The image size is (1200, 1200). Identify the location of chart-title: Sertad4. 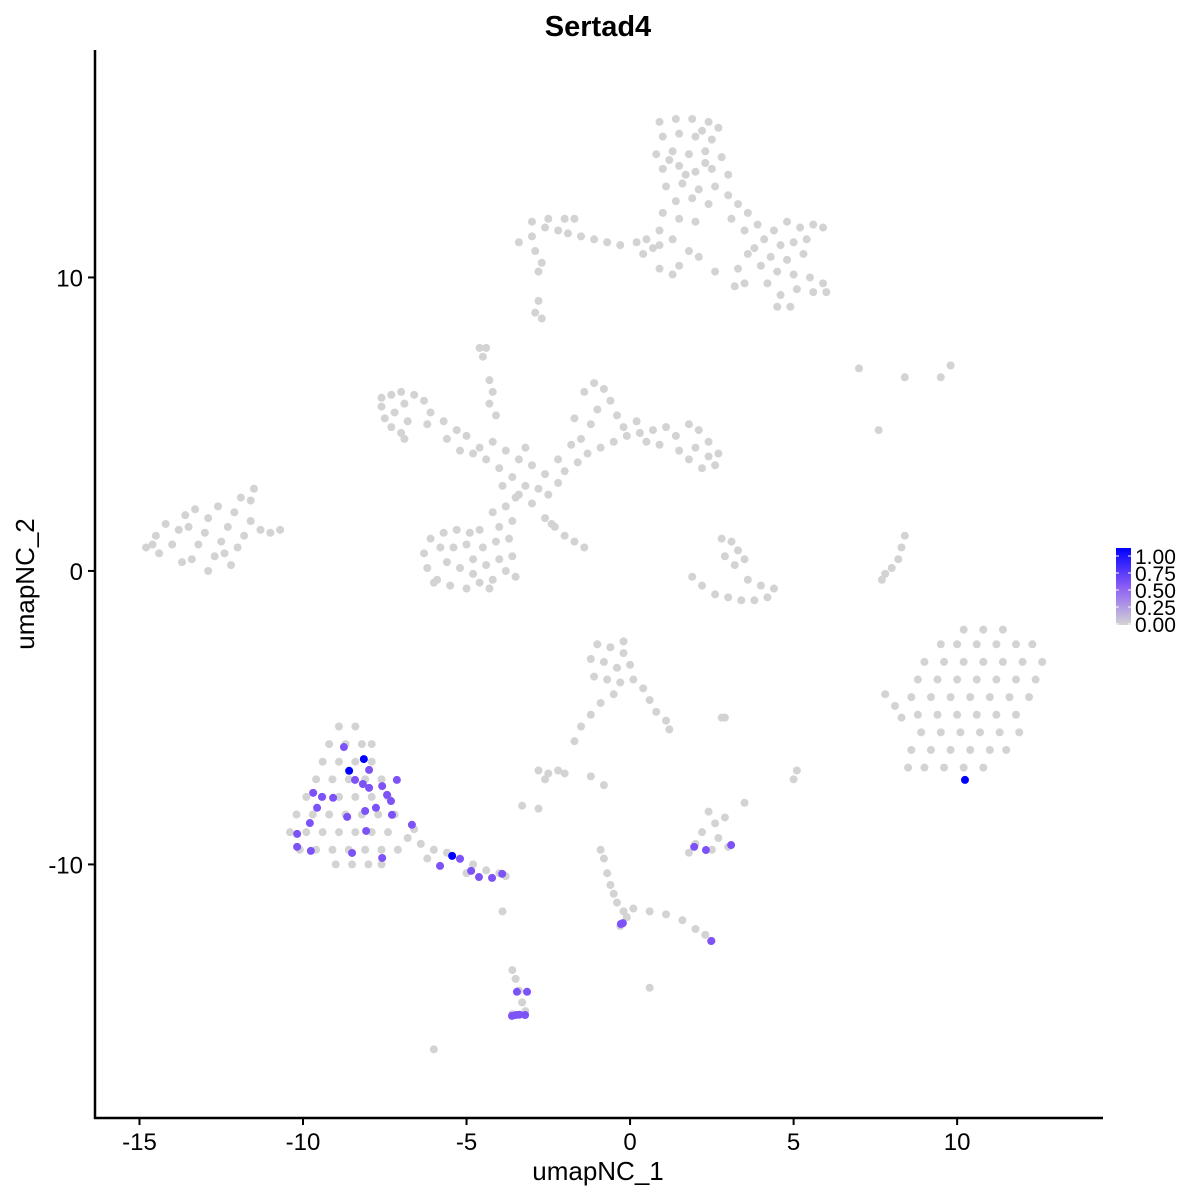
(598, 27).